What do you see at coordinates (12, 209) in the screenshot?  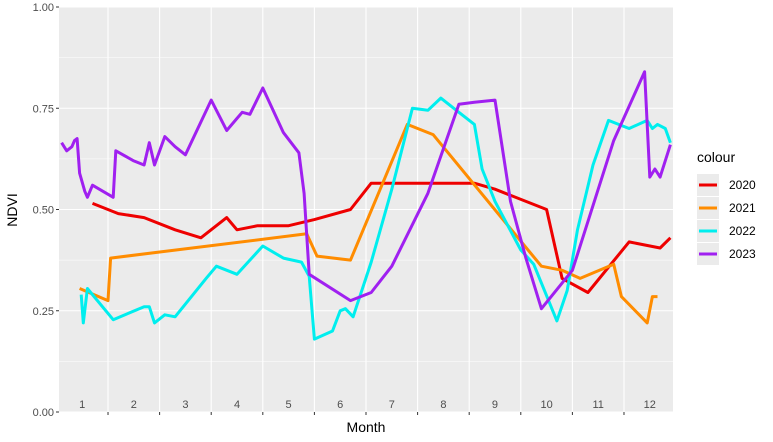 I see `y-axis-title: NDVI` at bounding box center [12, 209].